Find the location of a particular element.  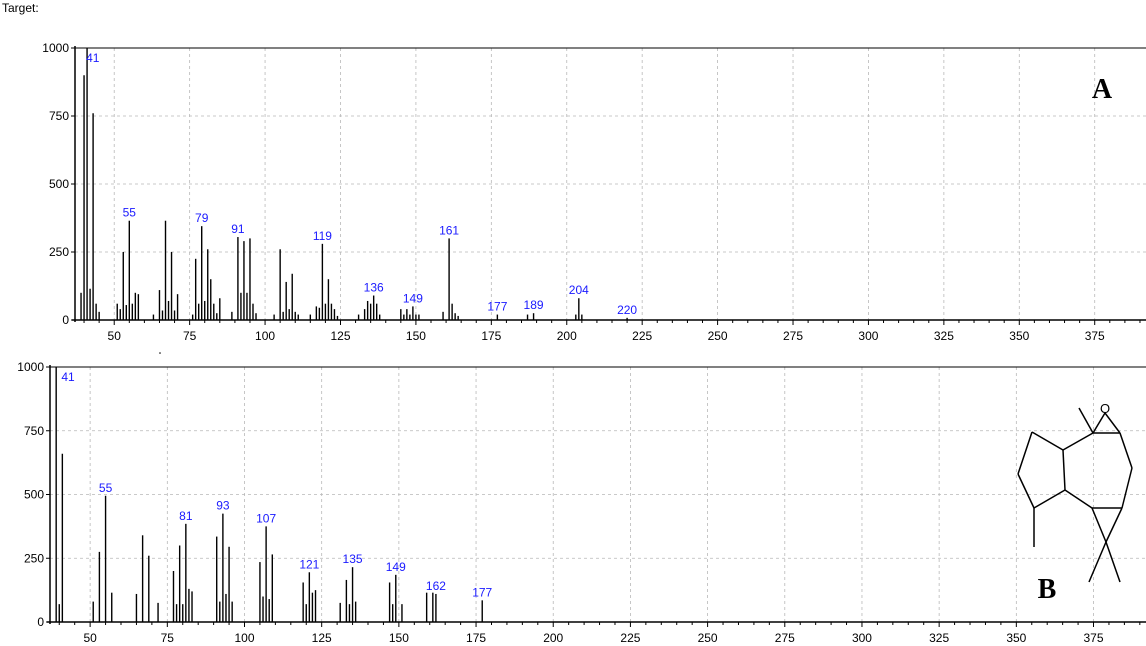

peak-mz-label: 204 is located at coordinates (579, 290).